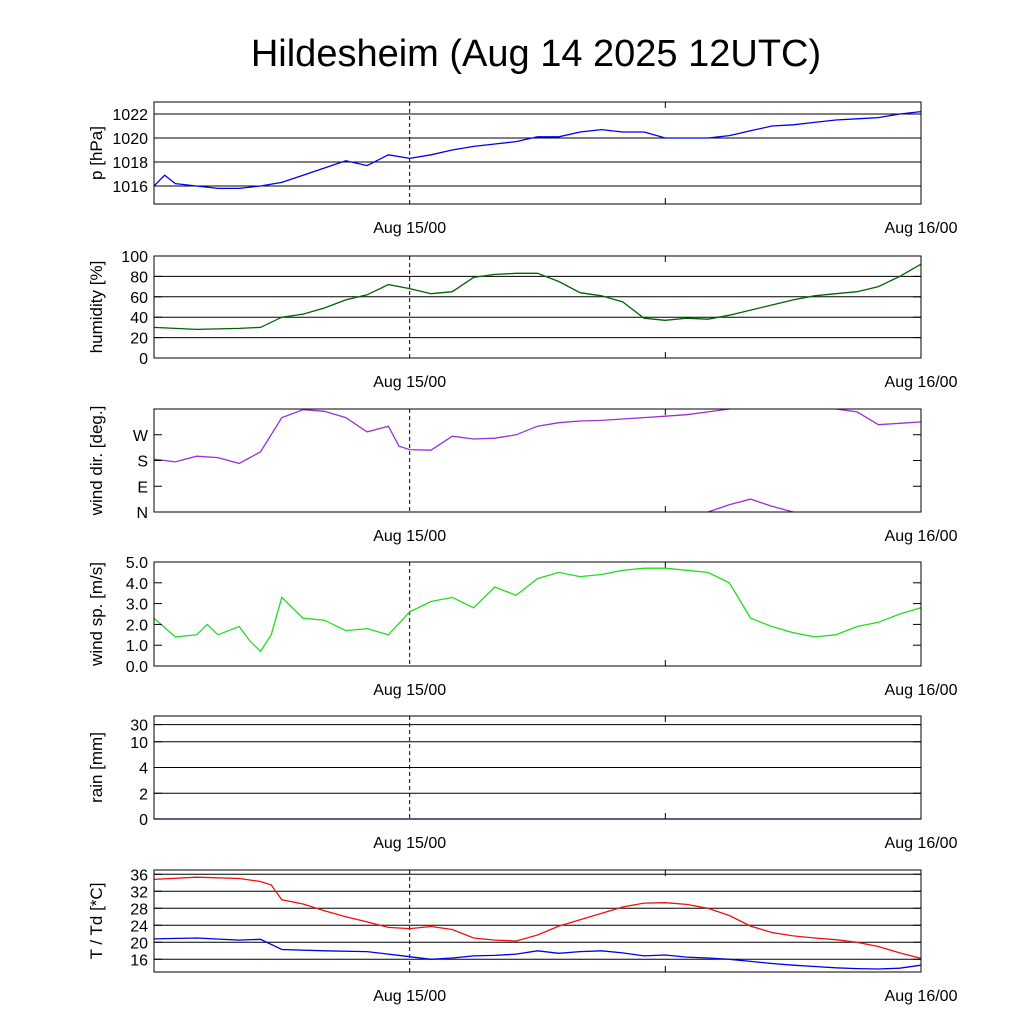 This screenshot has width=1024, height=1024. Describe the element at coordinates (96, 921) in the screenshot. I see `y-axis-label: T / Td [*C]` at that location.